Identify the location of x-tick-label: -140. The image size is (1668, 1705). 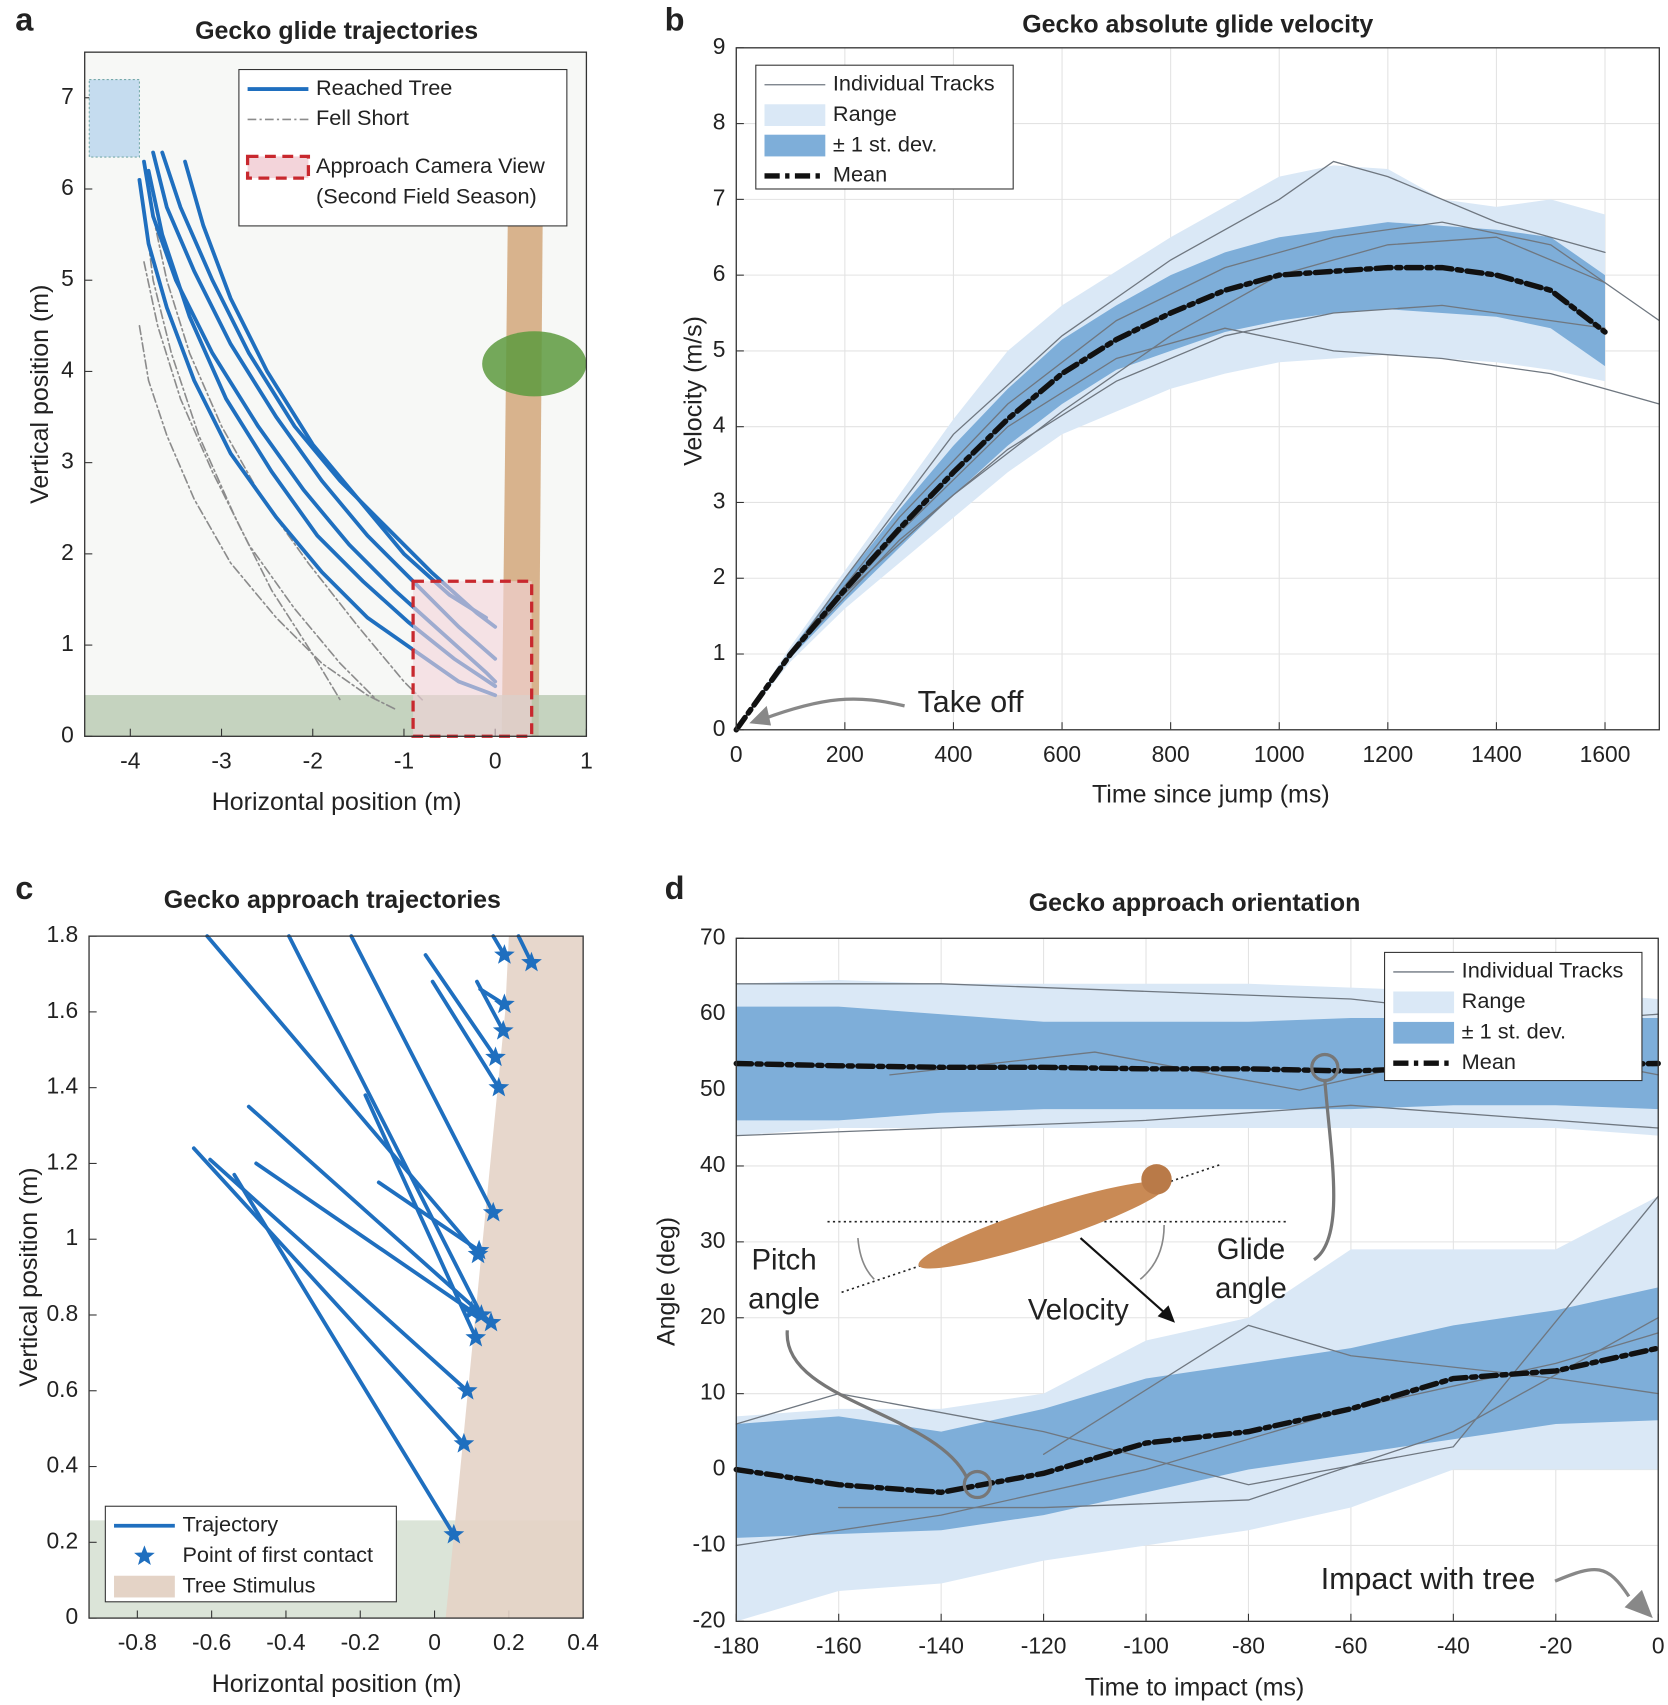
(941, 1645).